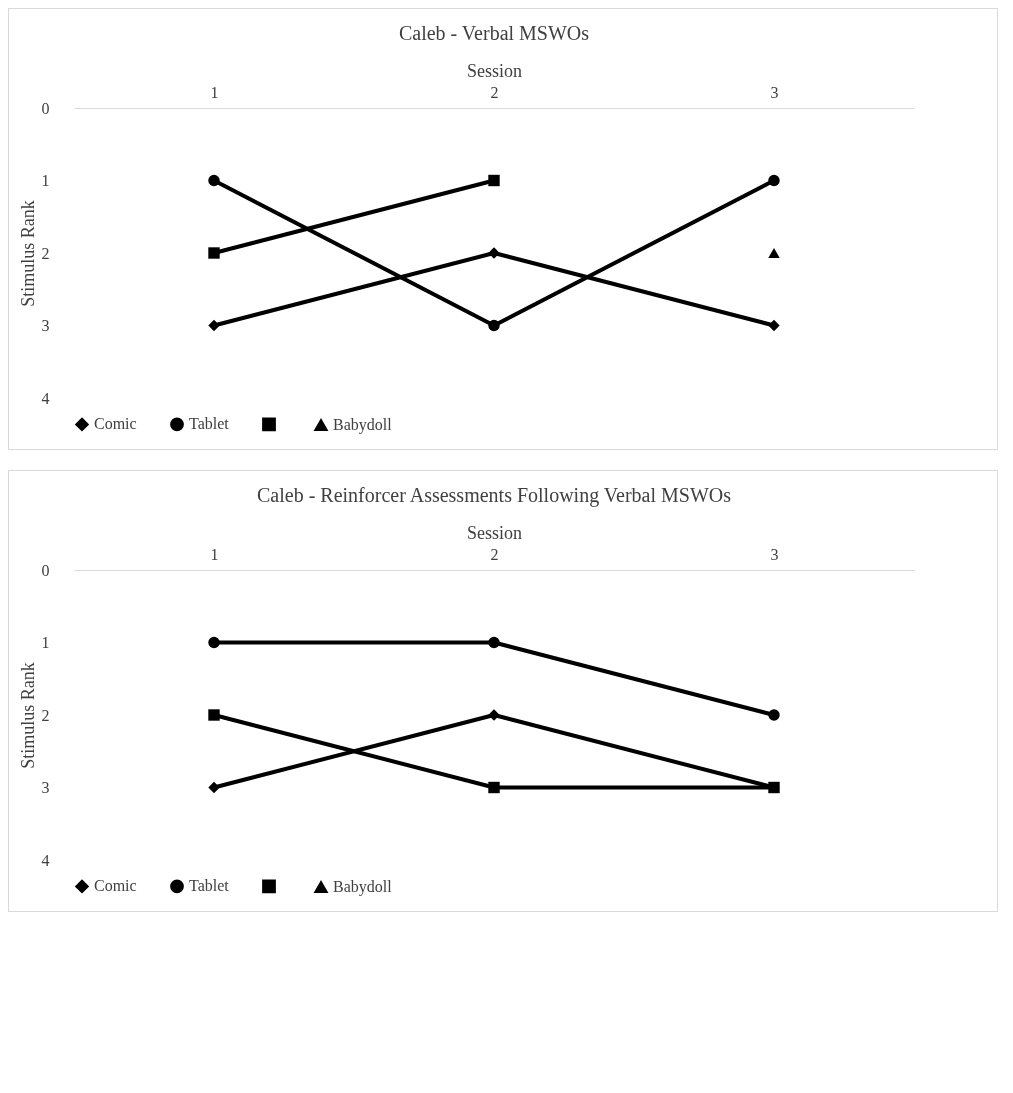  I want to click on chart-title: Caleb - Verbal MSWOs, so click(494, 33).